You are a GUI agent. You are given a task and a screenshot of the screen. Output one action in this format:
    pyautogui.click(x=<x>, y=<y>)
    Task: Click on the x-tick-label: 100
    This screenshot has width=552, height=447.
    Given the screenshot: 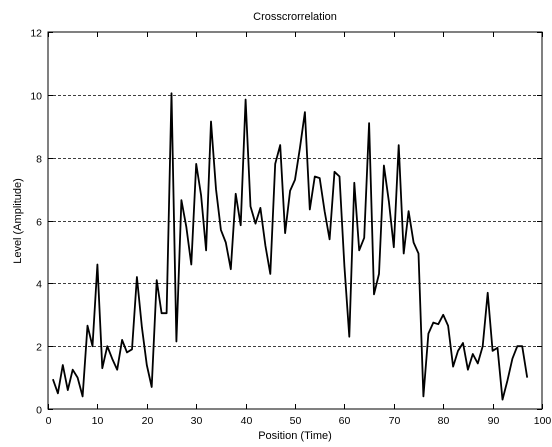 What is the action you would take?
    pyautogui.click(x=543, y=421)
    